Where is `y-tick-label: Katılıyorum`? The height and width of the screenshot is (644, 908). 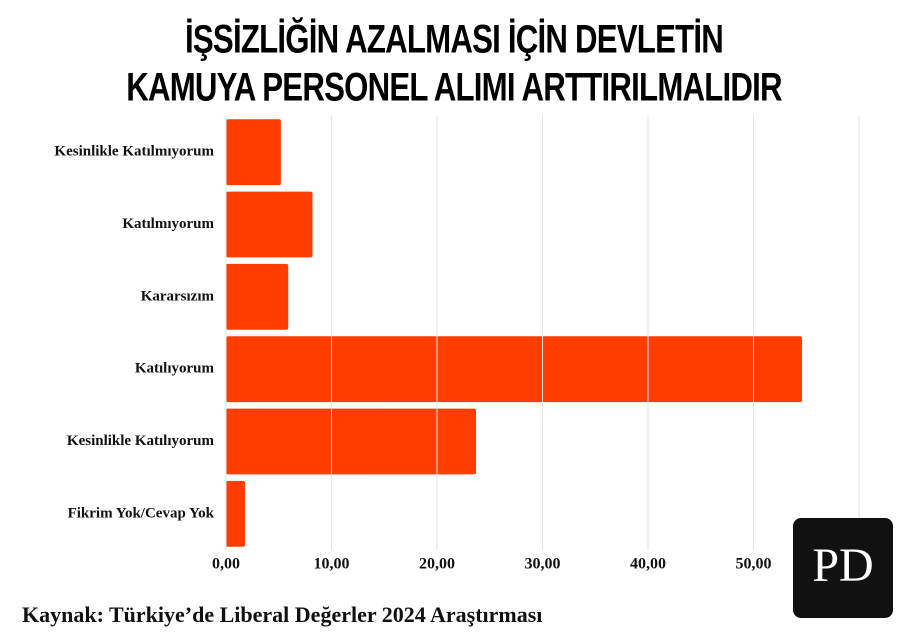 y-tick-label: Katılıyorum is located at coordinates (175, 369).